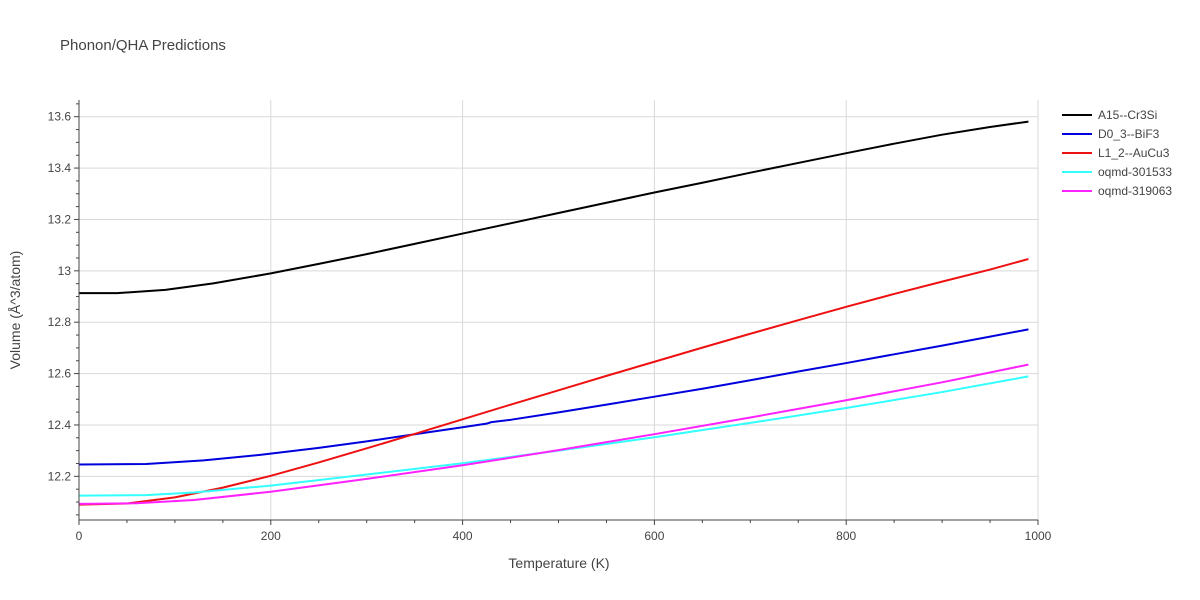 The height and width of the screenshot is (600, 1200). What do you see at coordinates (79, 536) in the screenshot?
I see `x-tick-label: 0` at bounding box center [79, 536].